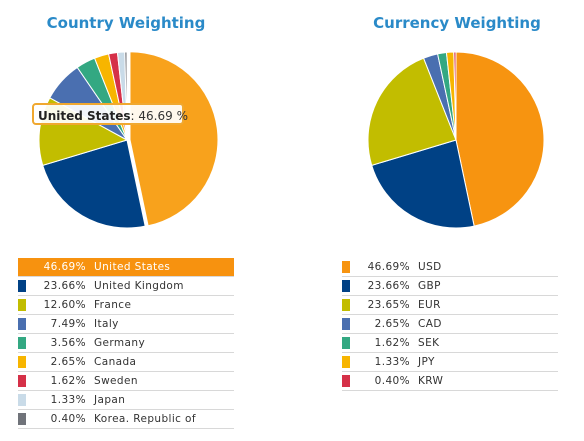 This screenshot has height=441, width=584. Describe the element at coordinates (450, 267) in the screenshot. I see `legend-row: 46.69% USD` at that location.